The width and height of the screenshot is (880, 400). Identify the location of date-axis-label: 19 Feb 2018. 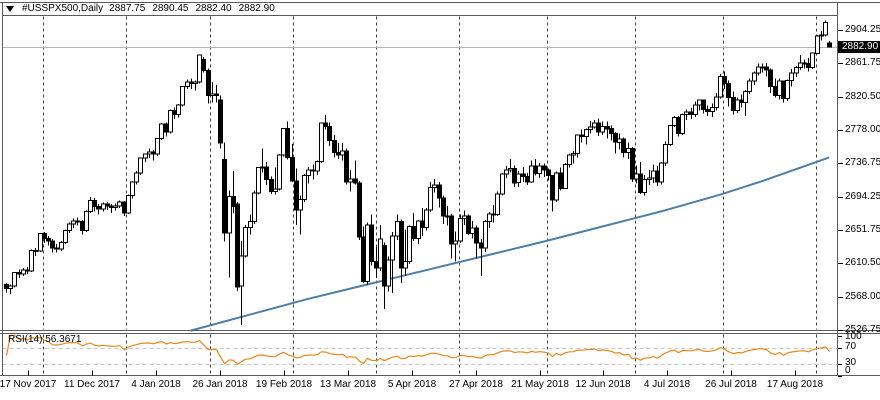
(284, 384).